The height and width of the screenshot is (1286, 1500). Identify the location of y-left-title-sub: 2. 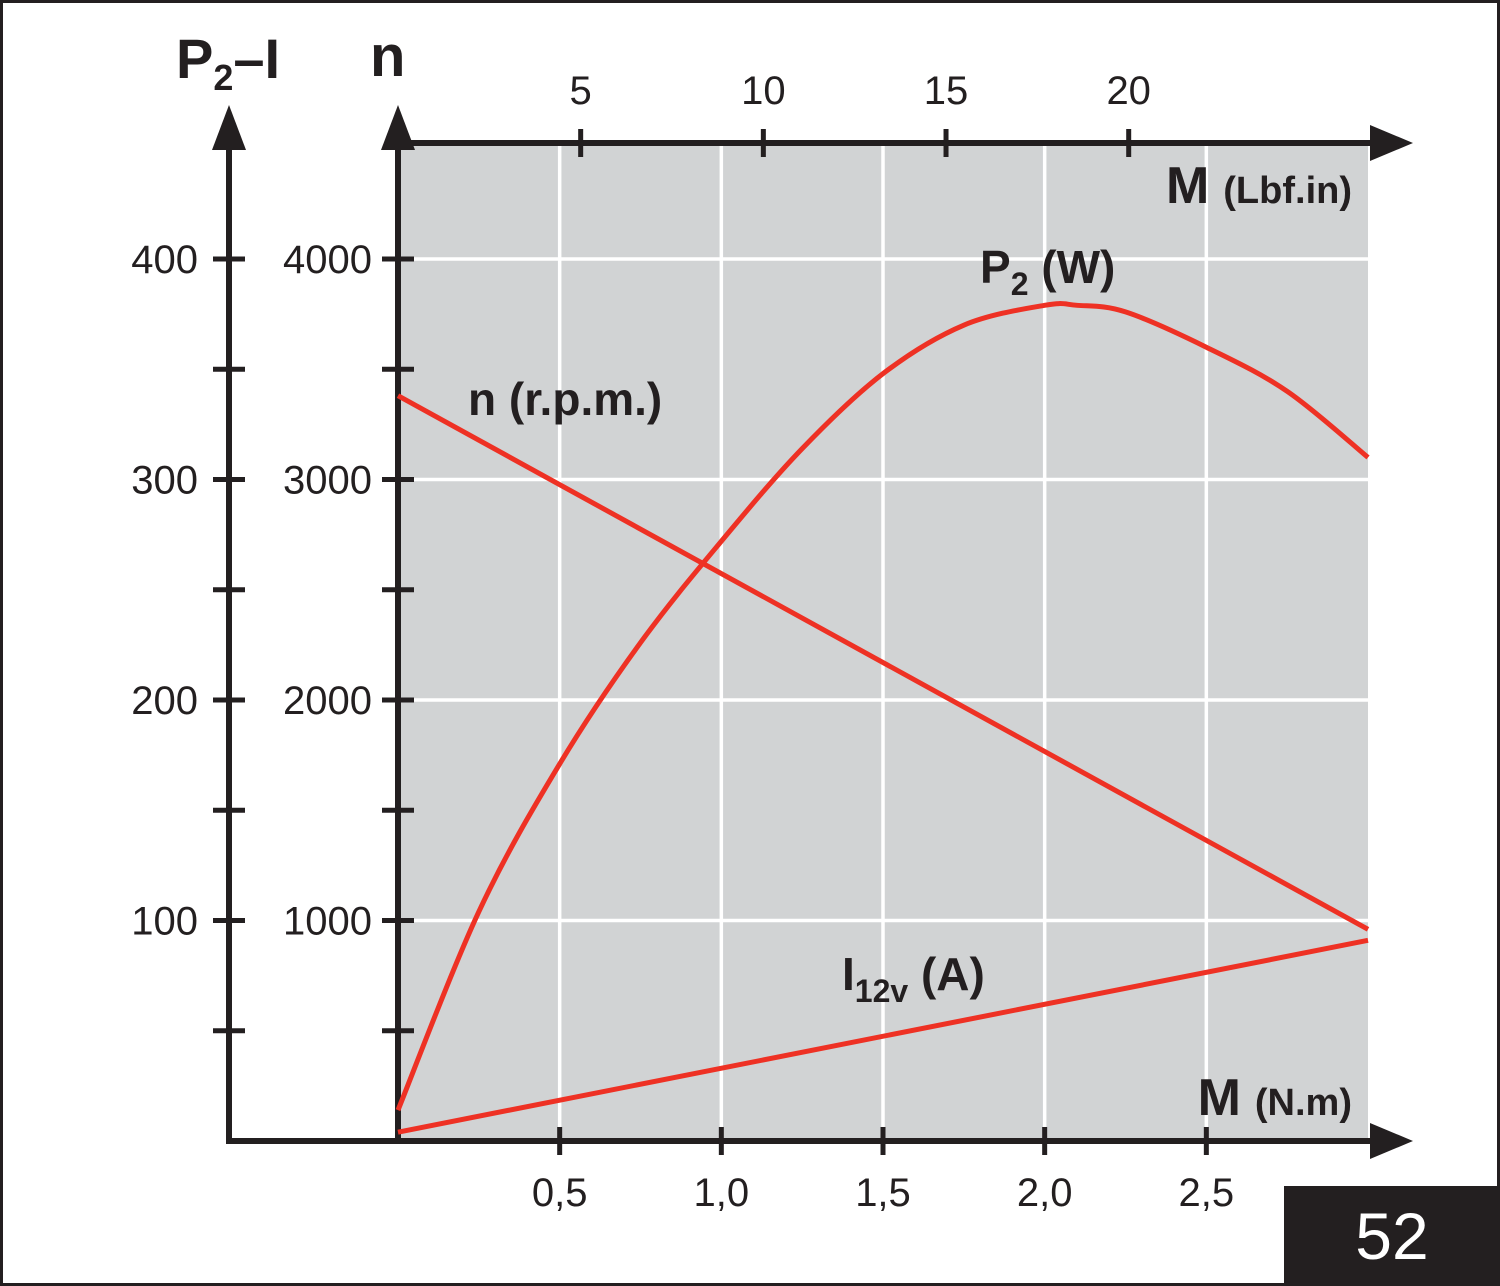
(223, 77).